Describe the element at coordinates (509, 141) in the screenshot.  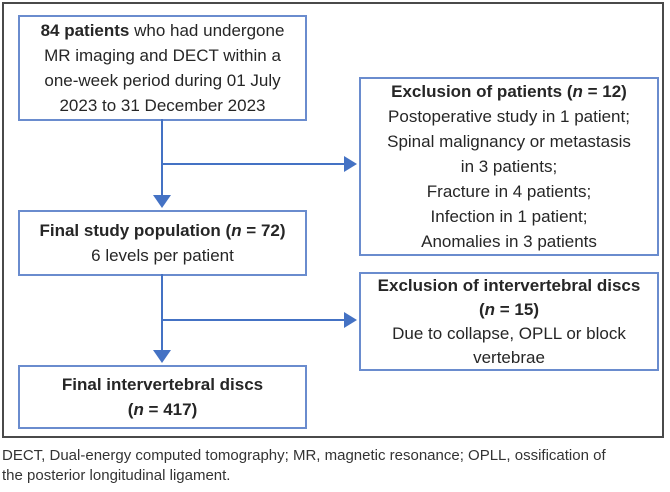
I see `box-line: Spinal malignancy or metastasis` at that location.